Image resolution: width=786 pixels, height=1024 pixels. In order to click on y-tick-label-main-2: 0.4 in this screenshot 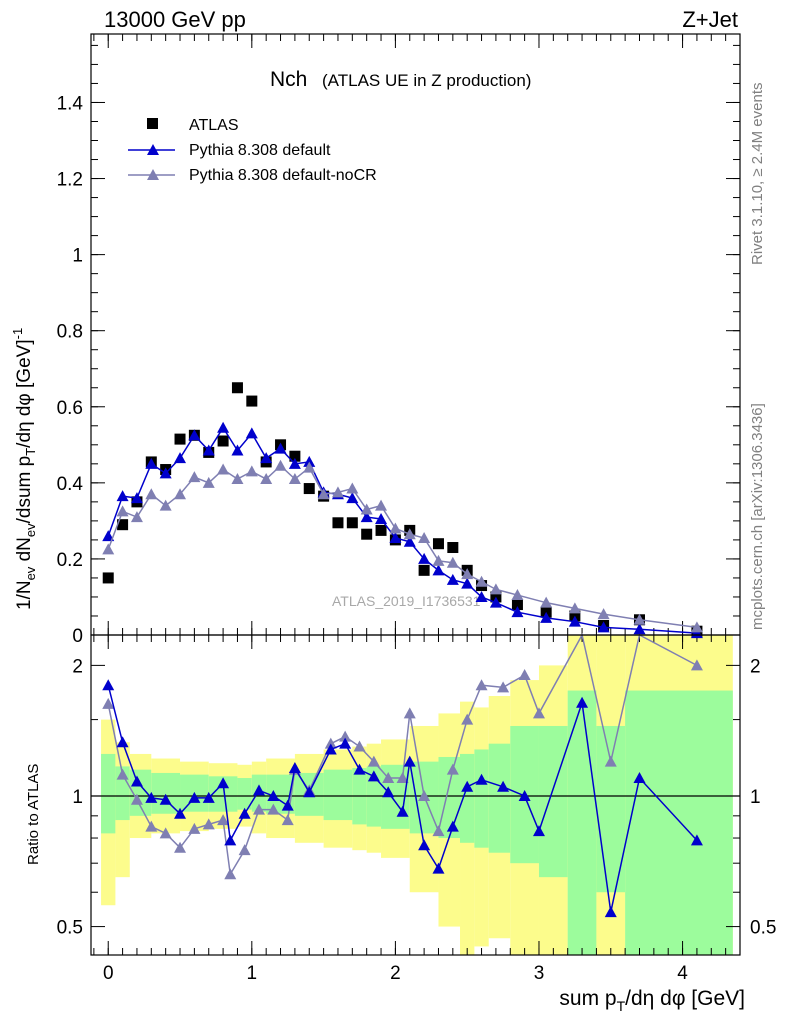, I will do `click(70, 484)`.